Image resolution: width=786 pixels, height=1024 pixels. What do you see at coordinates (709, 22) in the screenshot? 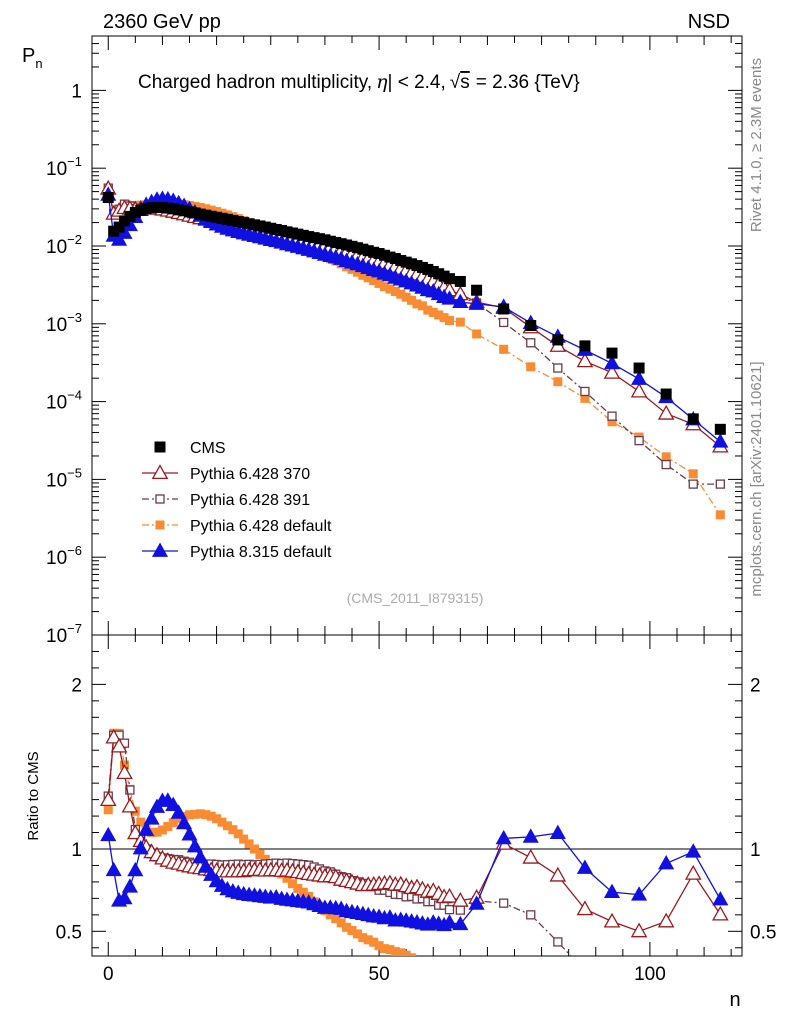
I see `process-label: NSD` at bounding box center [709, 22].